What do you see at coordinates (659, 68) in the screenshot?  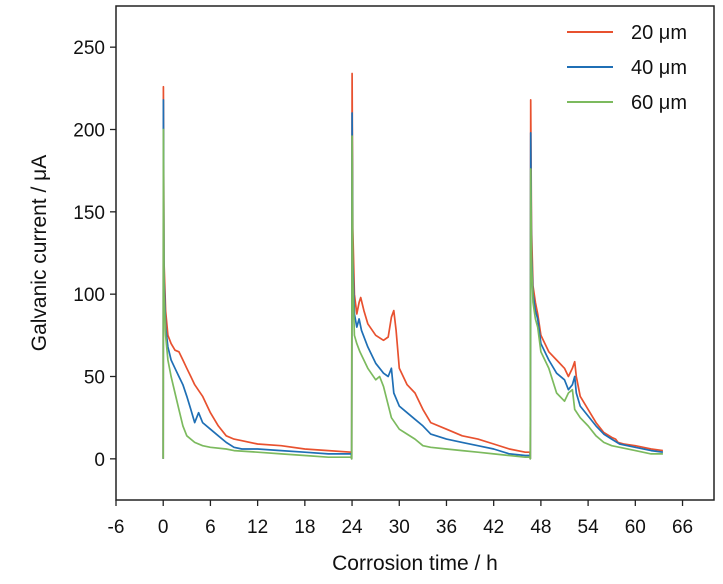 I see `legend-label-2: 40 μm` at bounding box center [659, 68].